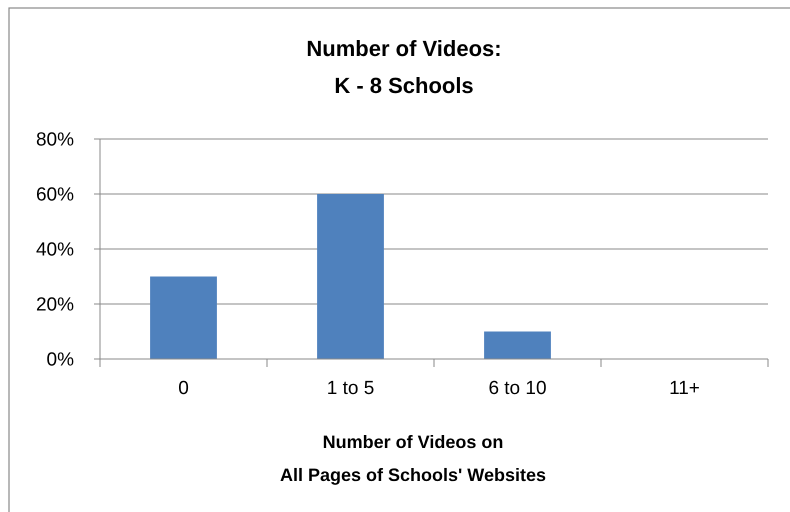 This screenshot has height=512, width=790. Describe the element at coordinates (183, 388) in the screenshot. I see `x-tick-label: 0` at that location.